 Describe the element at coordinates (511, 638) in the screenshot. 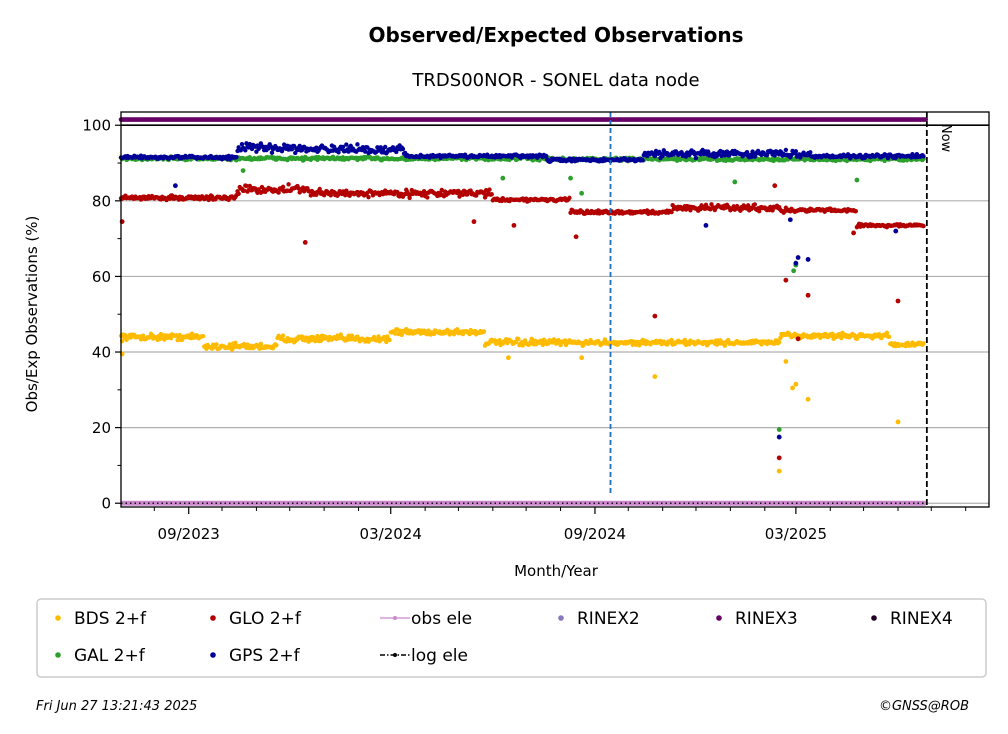

I see `legend-box` at that location.